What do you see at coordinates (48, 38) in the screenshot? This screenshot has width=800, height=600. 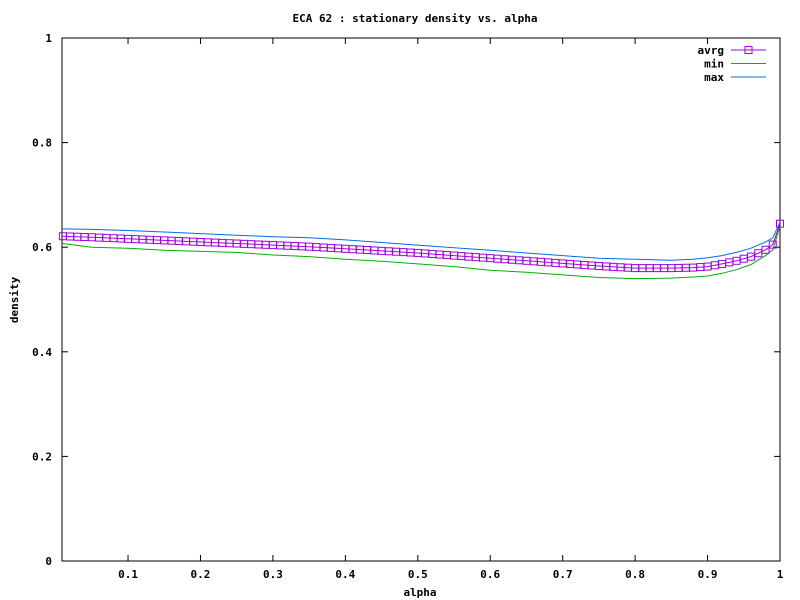 I see `y-tick-label: 1` at bounding box center [48, 38].